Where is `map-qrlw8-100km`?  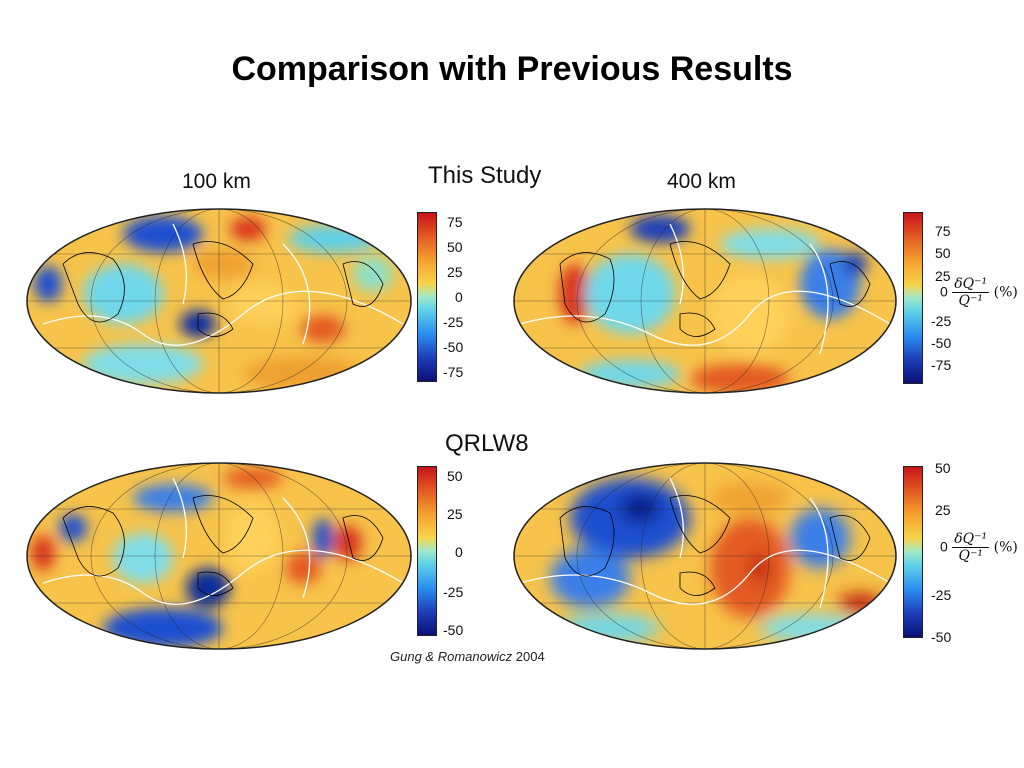 map-qrlw8-100km is located at coordinates (219, 556).